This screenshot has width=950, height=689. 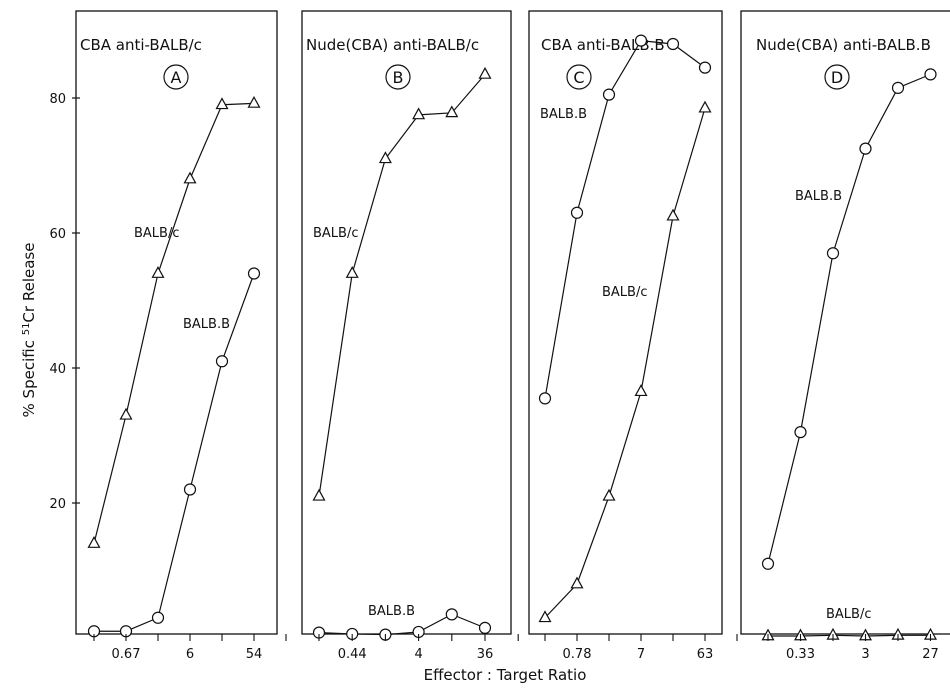 I want to click on y-tick-label: 60, so click(x=57, y=234).